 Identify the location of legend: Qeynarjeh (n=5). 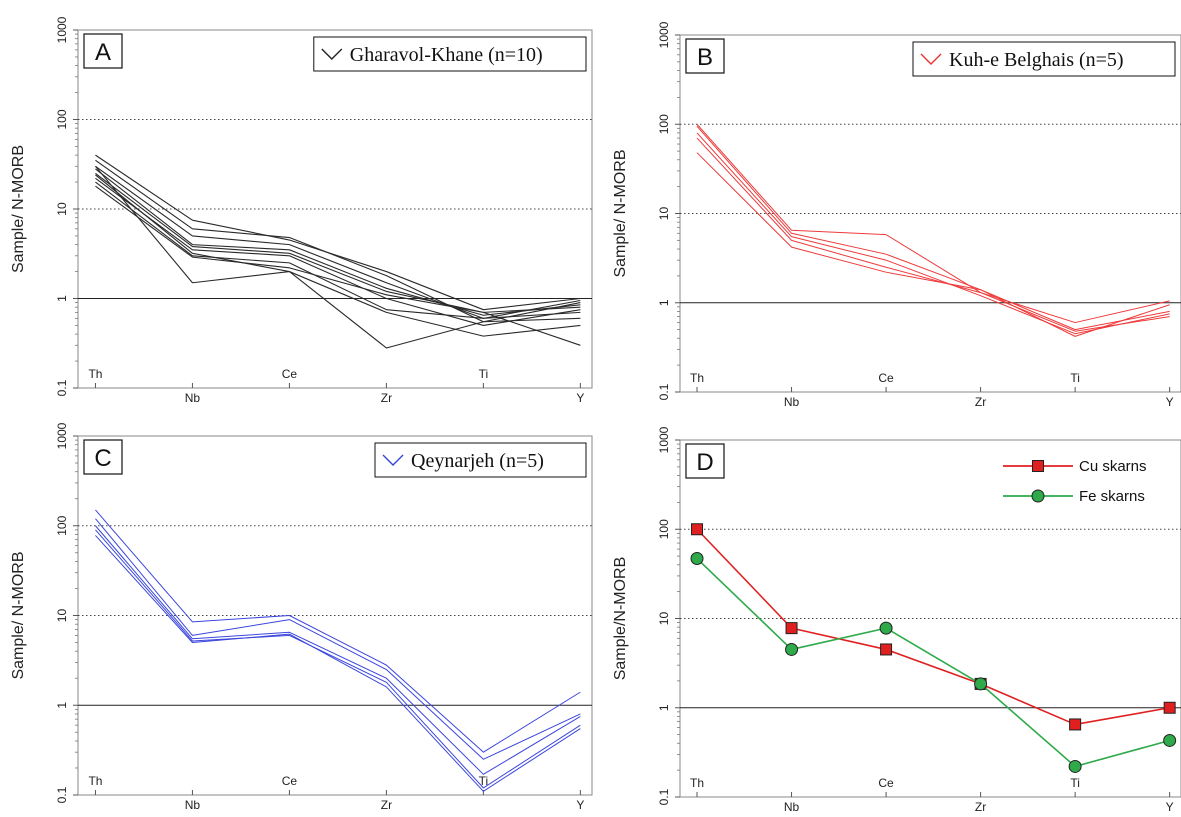
(480, 460).